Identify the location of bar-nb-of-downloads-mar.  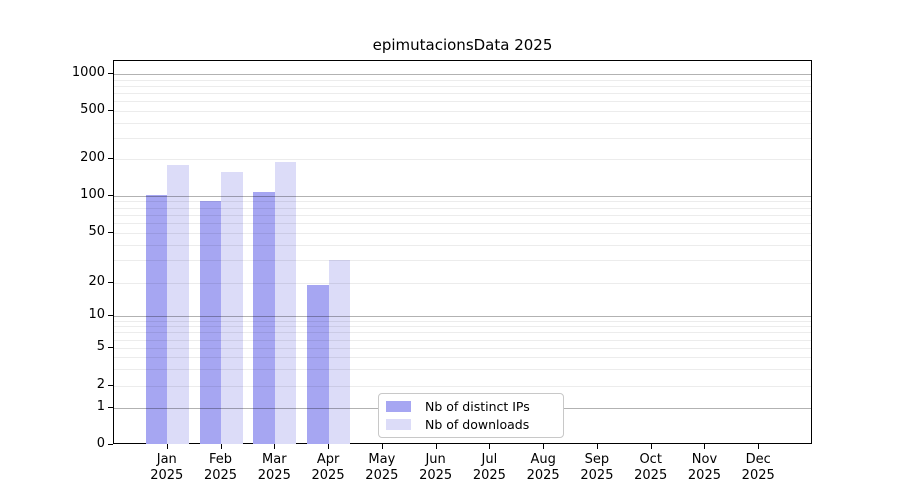
(285, 303).